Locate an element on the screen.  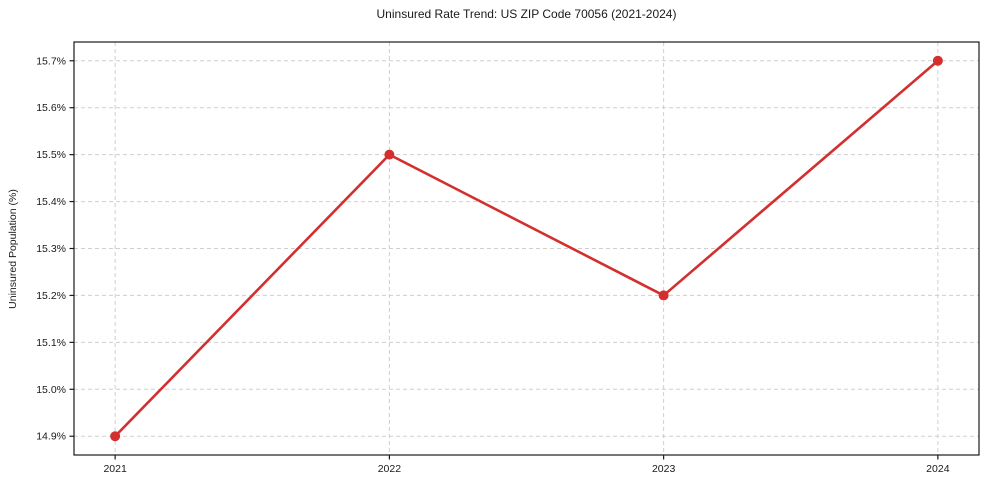
y-tick-label: 14.9% is located at coordinates (51, 437).